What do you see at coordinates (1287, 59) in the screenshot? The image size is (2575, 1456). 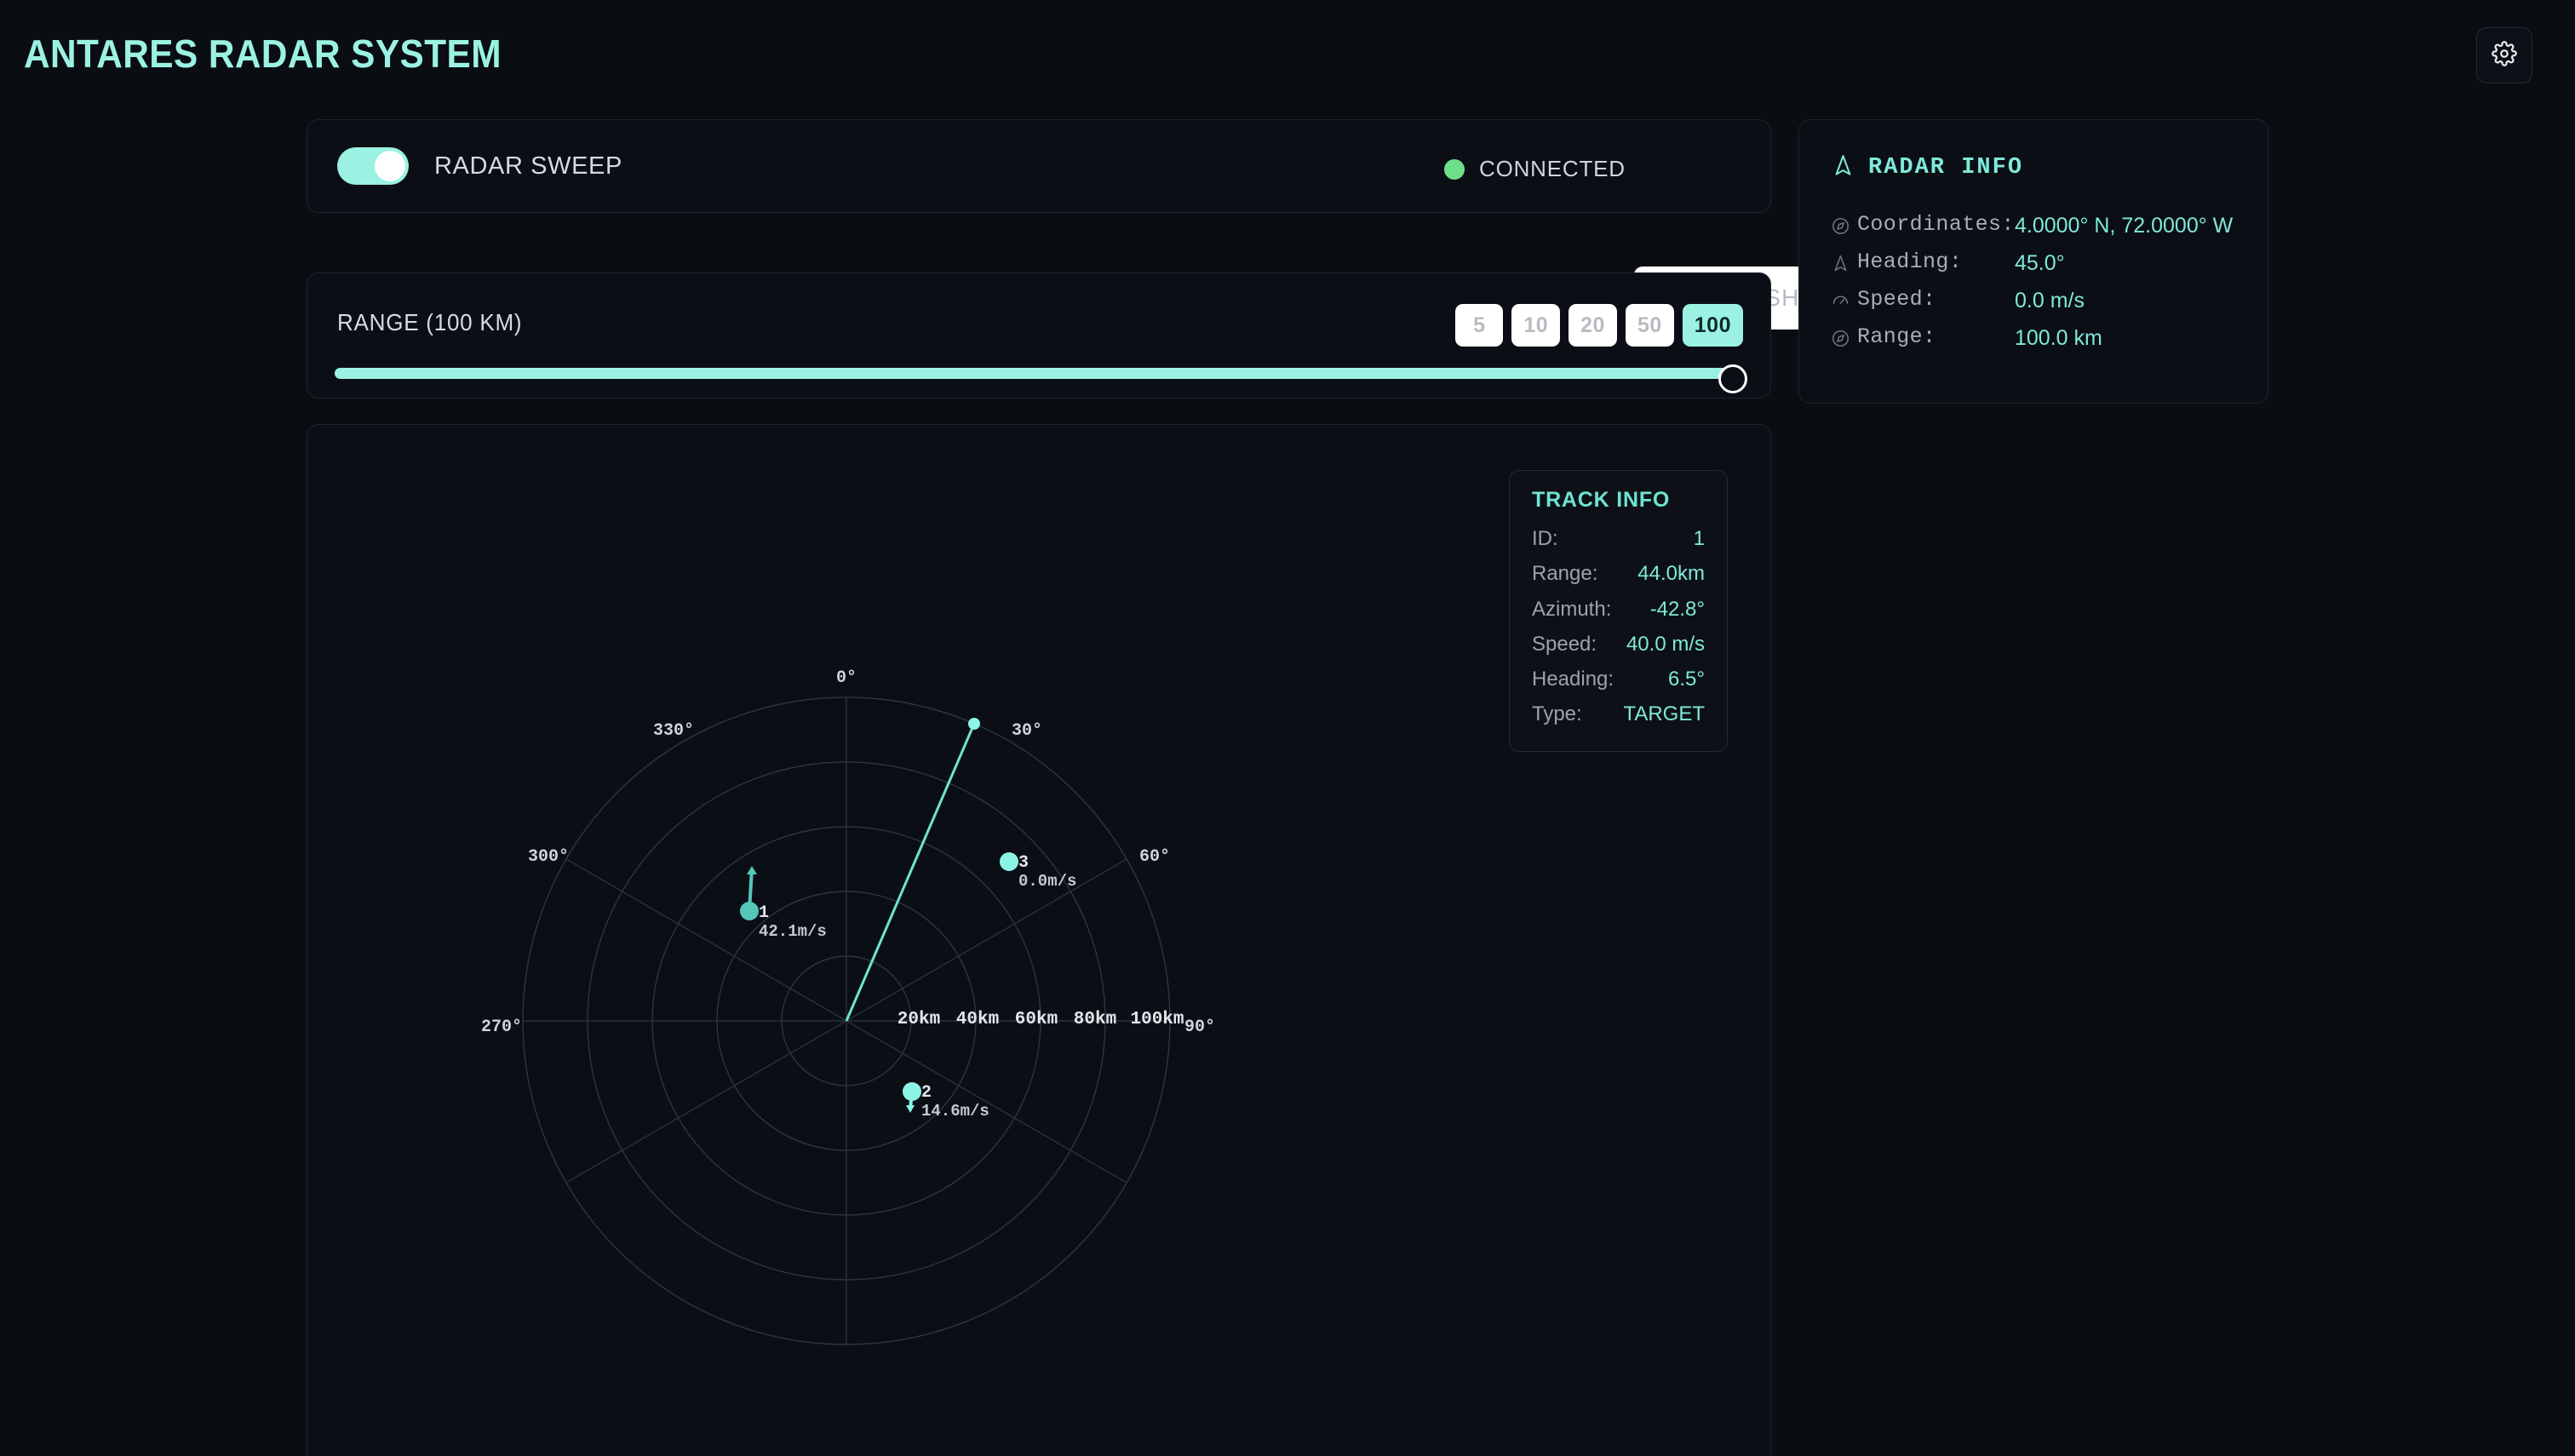 I see `app-header: ANTARES RADAR SYSTEM` at bounding box center [1287, 59].